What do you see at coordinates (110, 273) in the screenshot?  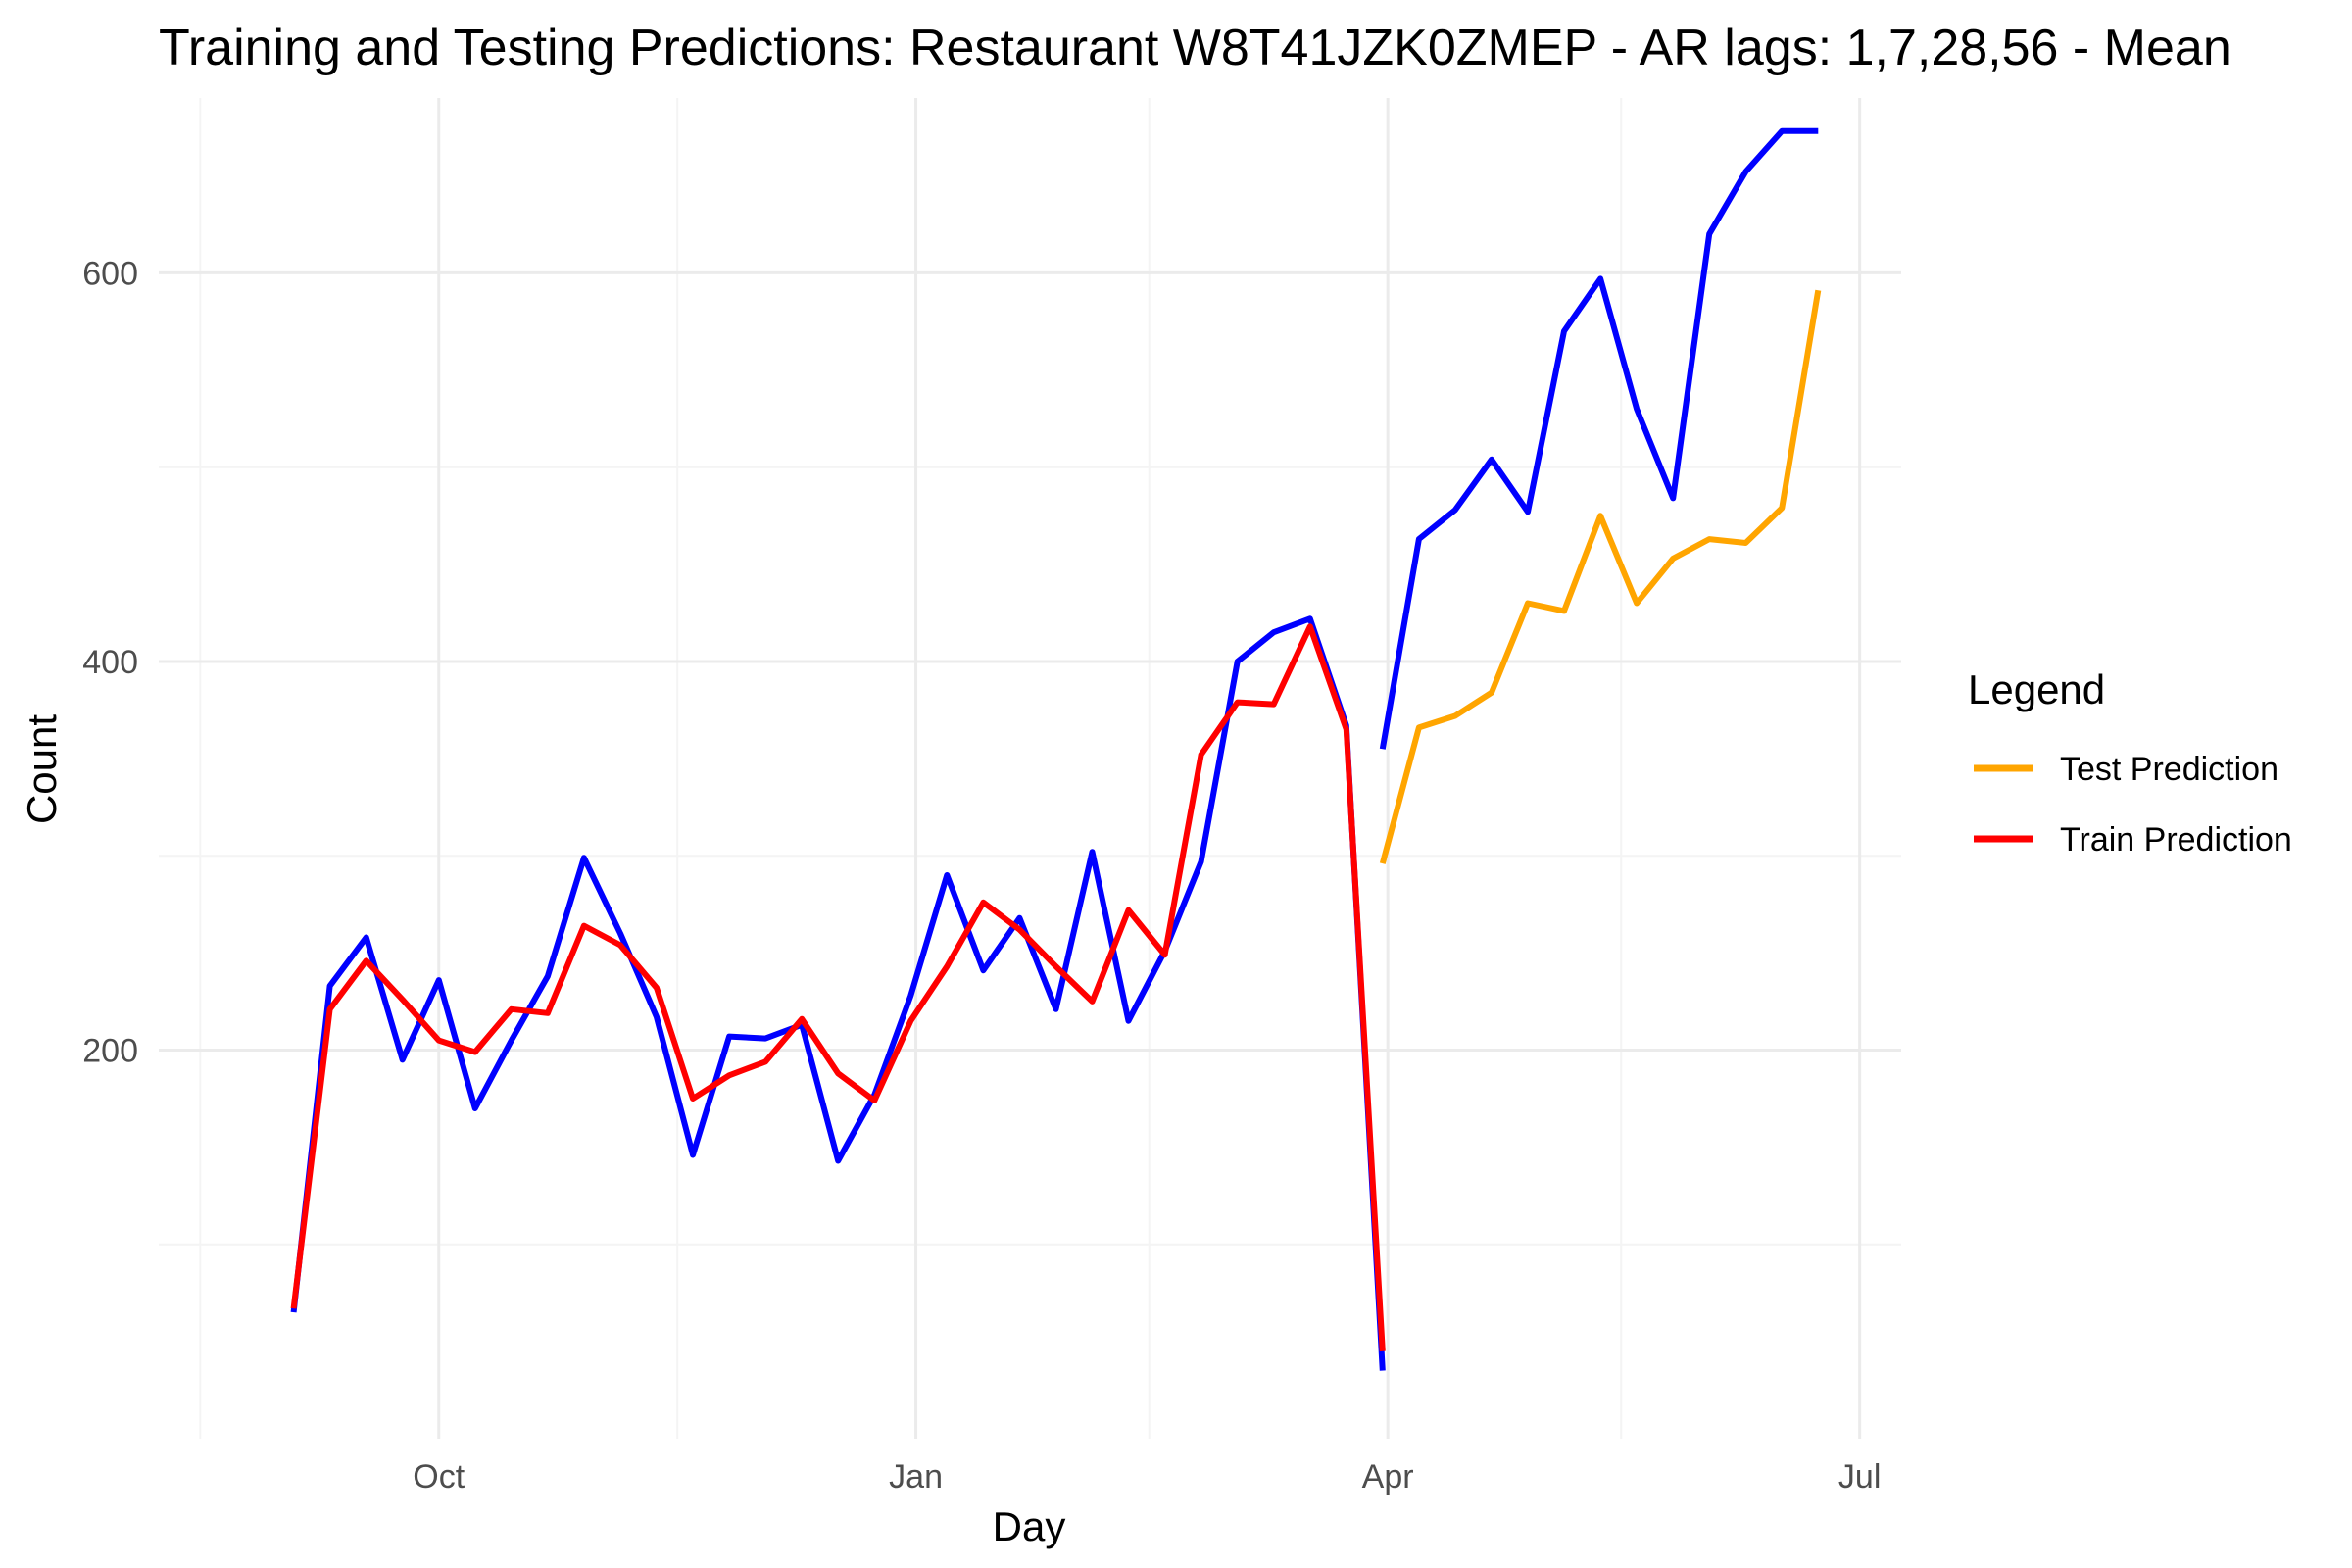 I see `y-tick-label: 600` at bounding box center [110, 273].